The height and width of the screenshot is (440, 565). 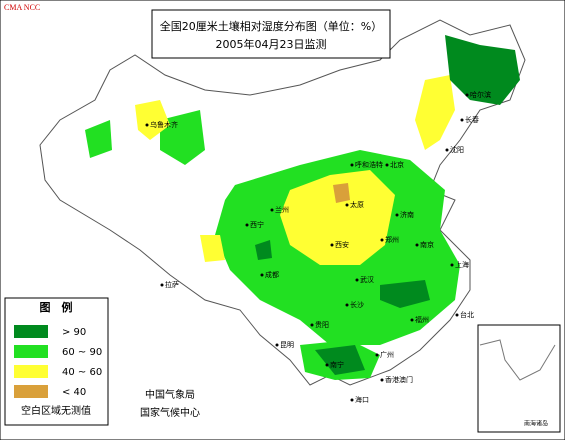 I want to click on inset-label: 南海诸岛, so click(x=536, y=424).